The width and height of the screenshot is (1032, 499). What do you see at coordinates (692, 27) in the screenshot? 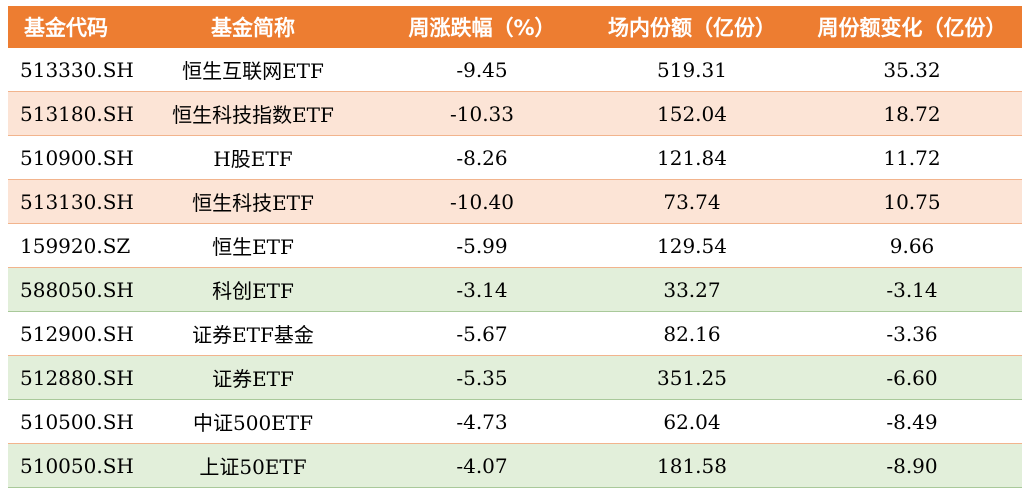
I see `header-onexchange-shares: 场内份额（亿份）` at bounding box center [692, 27].